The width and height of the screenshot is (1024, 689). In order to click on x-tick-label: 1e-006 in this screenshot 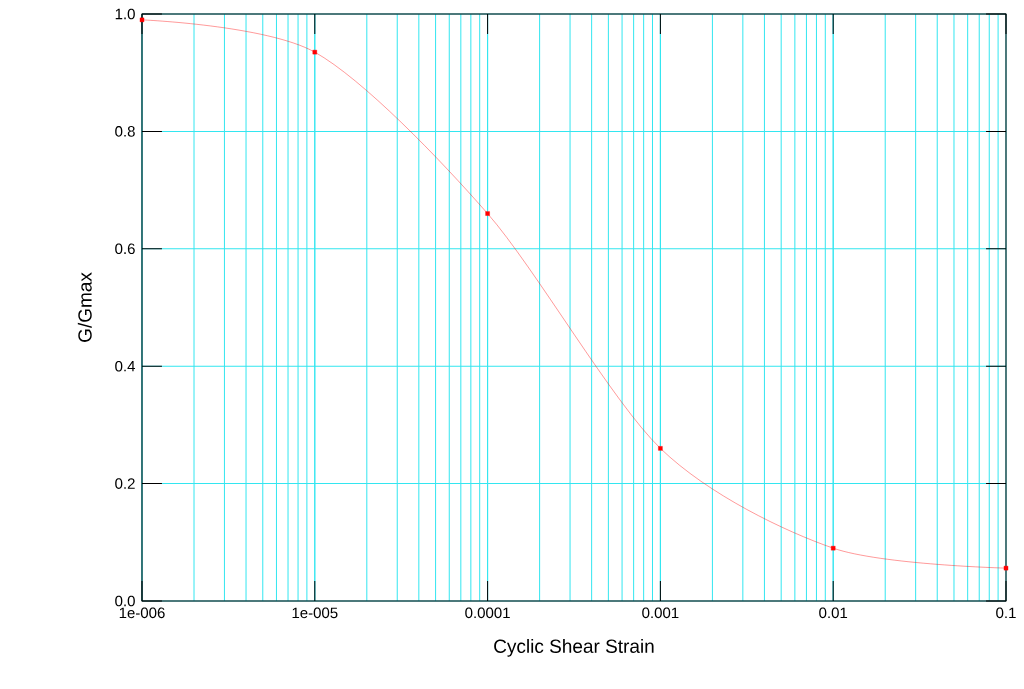, I will do `click(142, 613)`.